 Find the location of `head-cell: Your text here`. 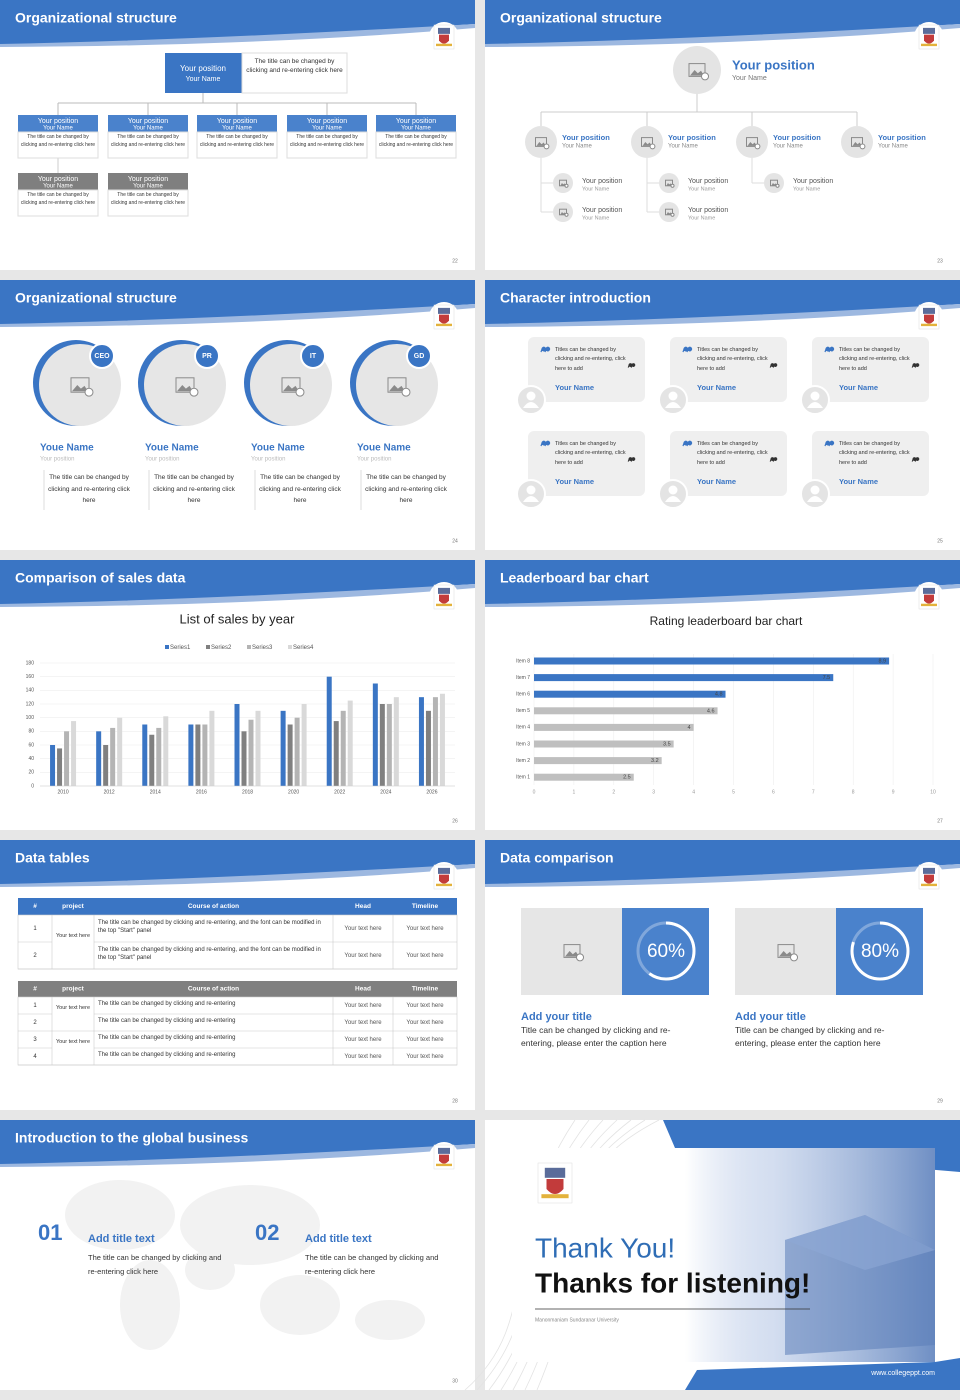

head-cell: Your text here is located at coordinates (363, 1023).